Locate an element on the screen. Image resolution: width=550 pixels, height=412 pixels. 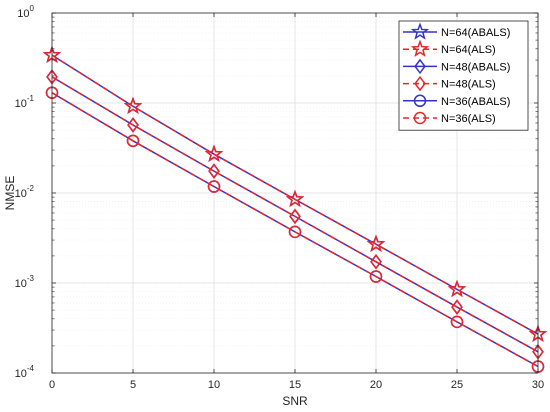
legend-item: N=64(ABALS) is located at coordinates (456, 31).